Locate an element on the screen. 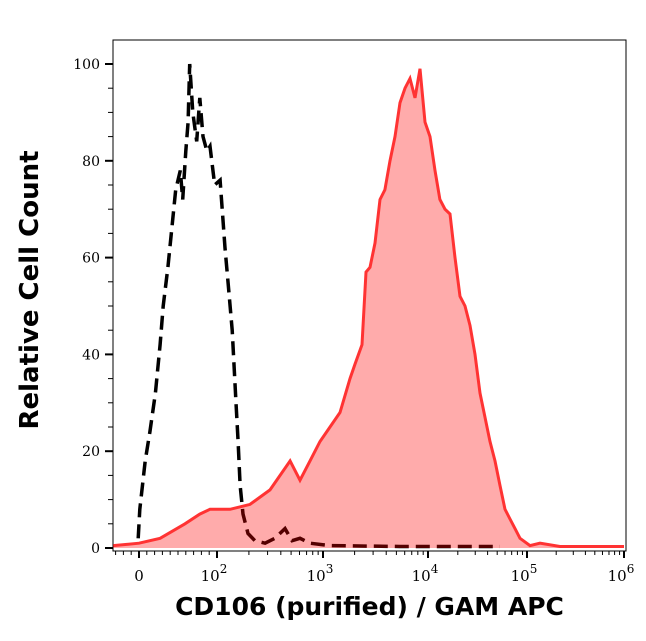 This screenshot has height=641, width=646. x-tick-label: 10⁶ is located at coordinates (621, 573).